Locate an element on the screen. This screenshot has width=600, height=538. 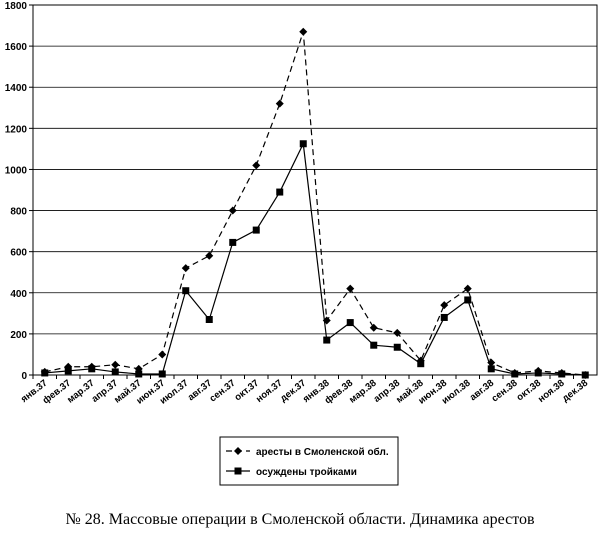
y-tick-label: 600 is located at coordinates (18, 253).